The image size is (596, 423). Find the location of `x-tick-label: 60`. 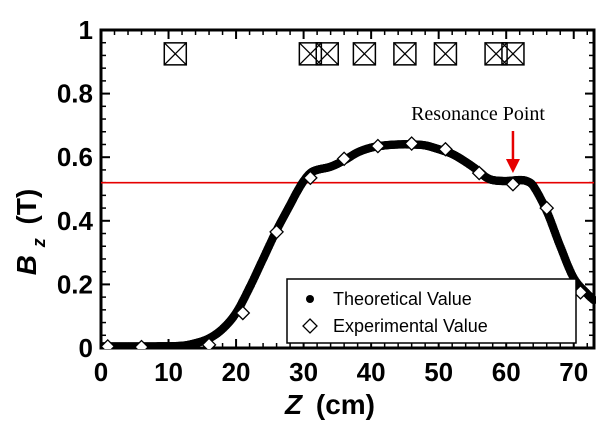

x-tick-label: 60 is located at coordinates (506, 372).